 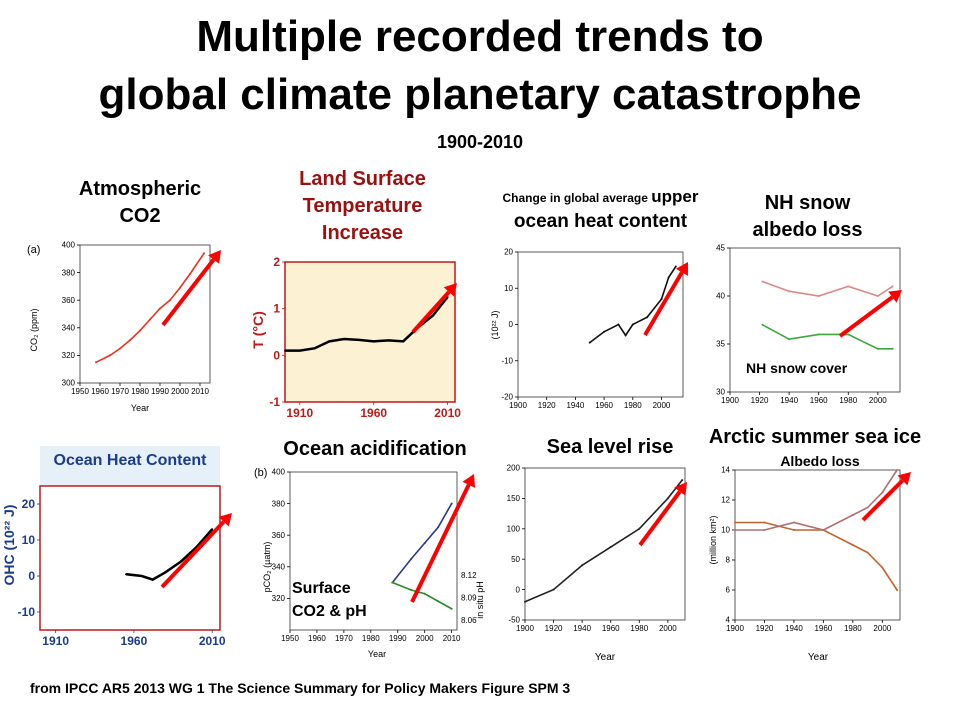 What do you see at coordinates (600, 324) in the screenshot?
I see `upper_ohc-plot-area` at bounding box center [600, 324].